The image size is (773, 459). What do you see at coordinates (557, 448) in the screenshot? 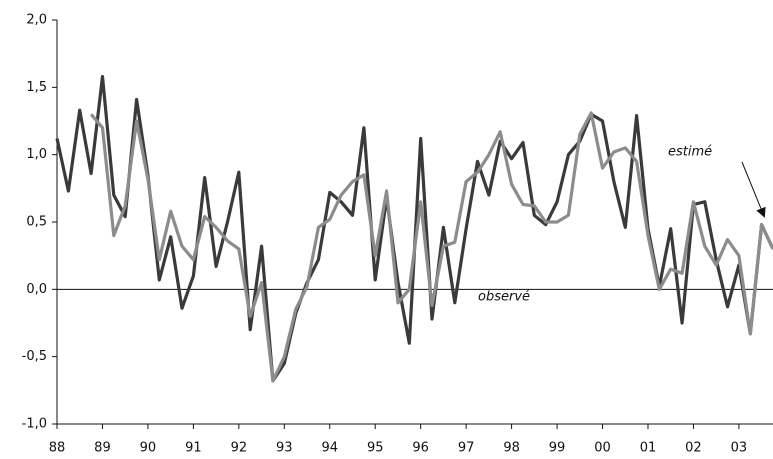
I see `x-tick-label: 99` at bounding box center [557, 448].